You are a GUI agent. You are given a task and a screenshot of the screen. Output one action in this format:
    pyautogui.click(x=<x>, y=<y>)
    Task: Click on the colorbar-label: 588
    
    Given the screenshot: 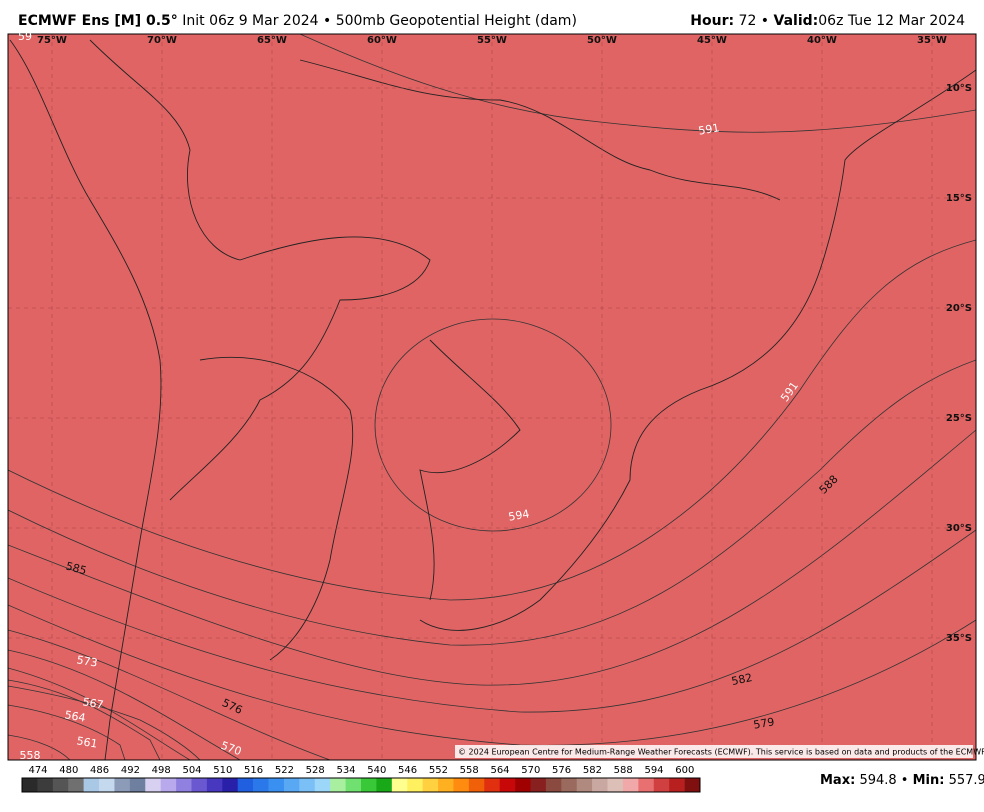 What is the action you would take?
    pyautogui.click(x=623, y=770)
    